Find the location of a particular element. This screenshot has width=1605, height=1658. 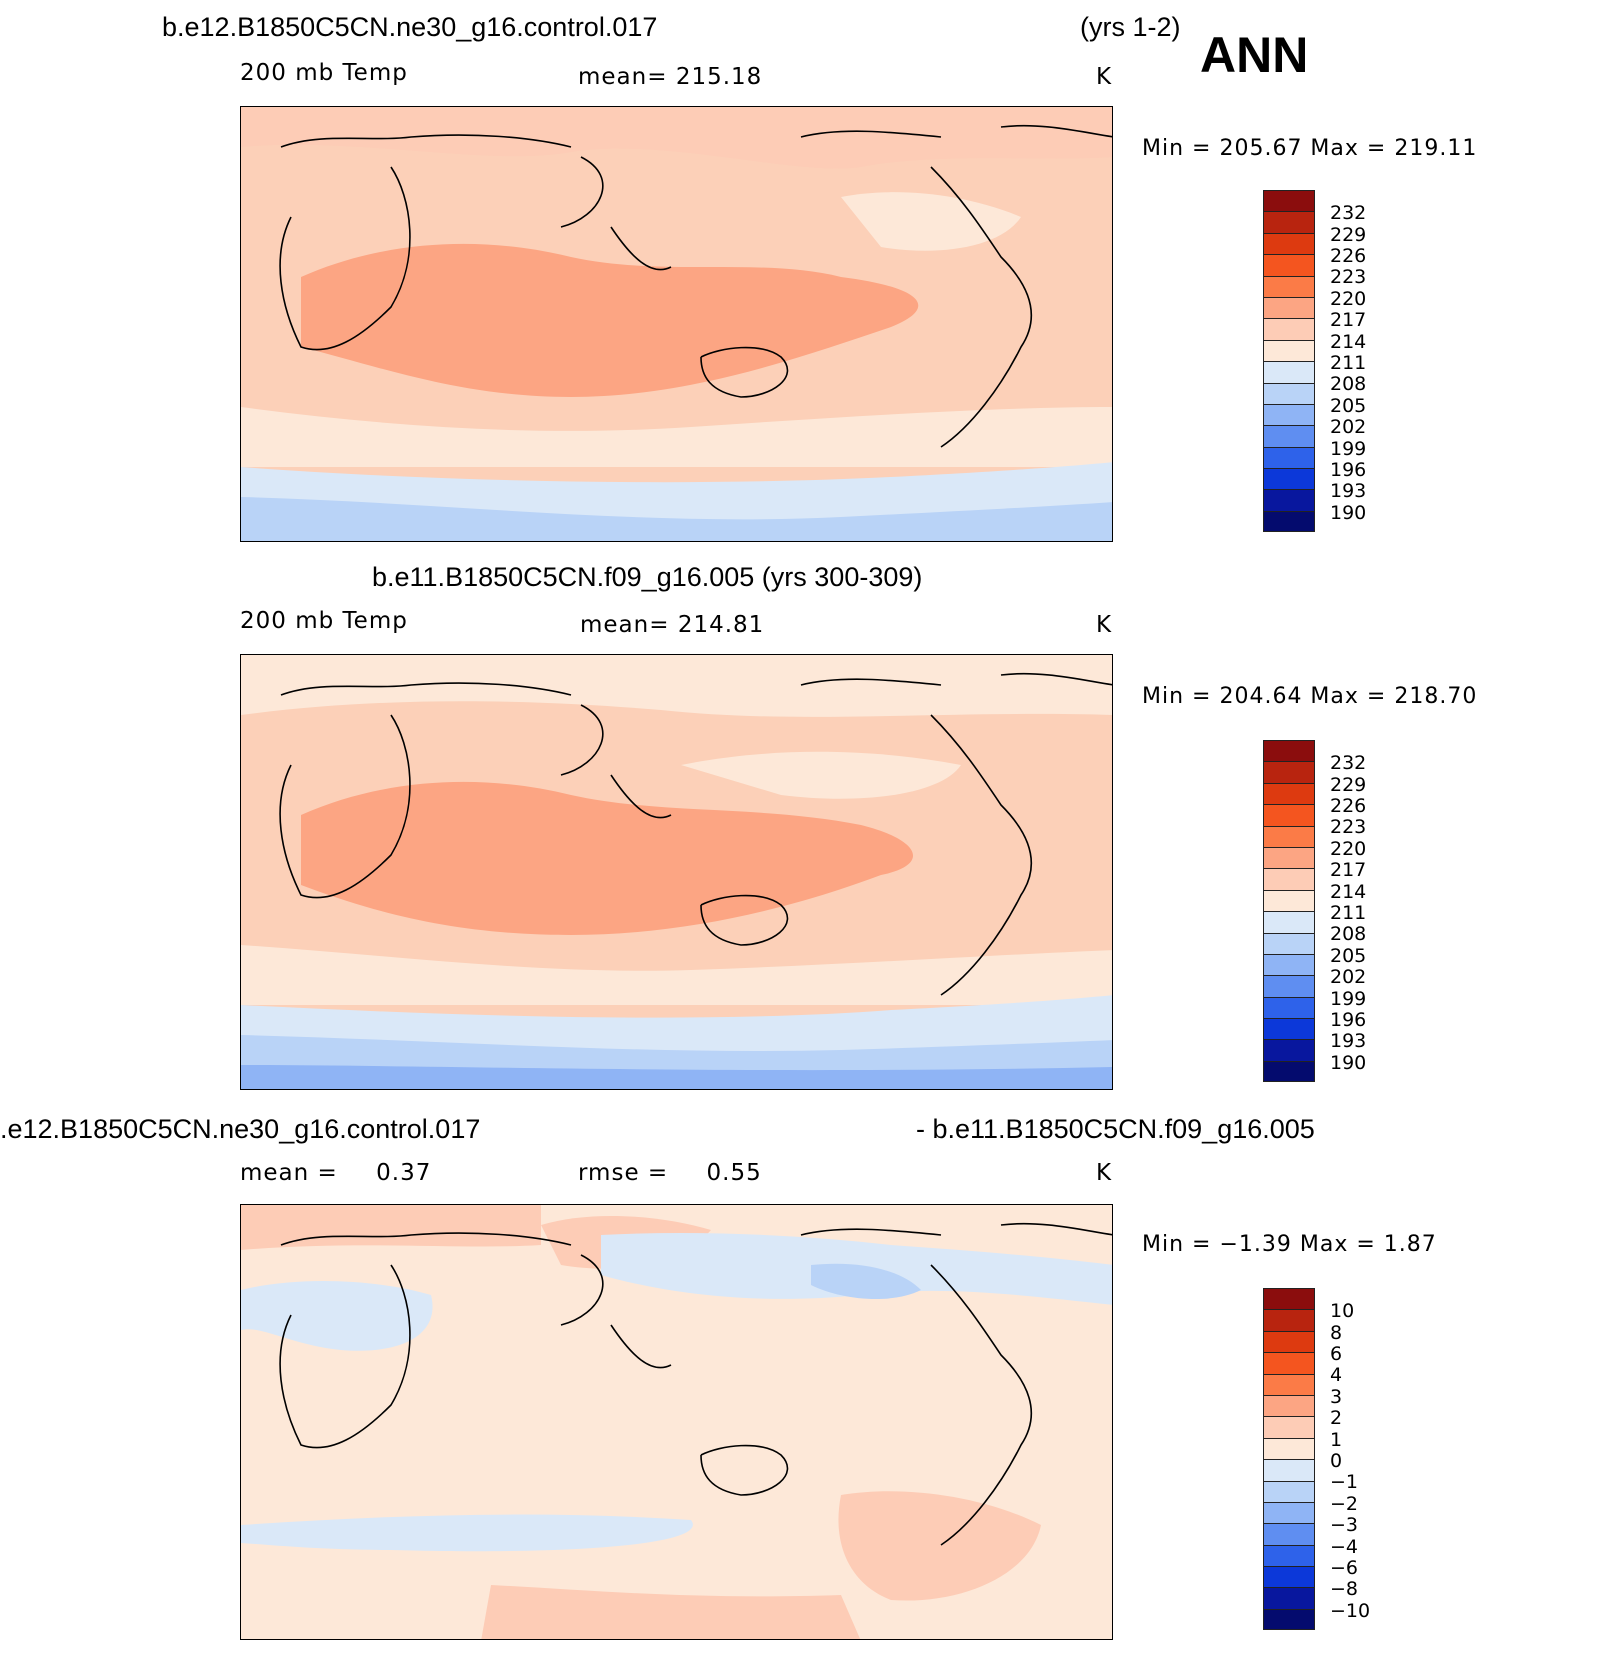

panel3-map is located at coordinates (676, 1422).